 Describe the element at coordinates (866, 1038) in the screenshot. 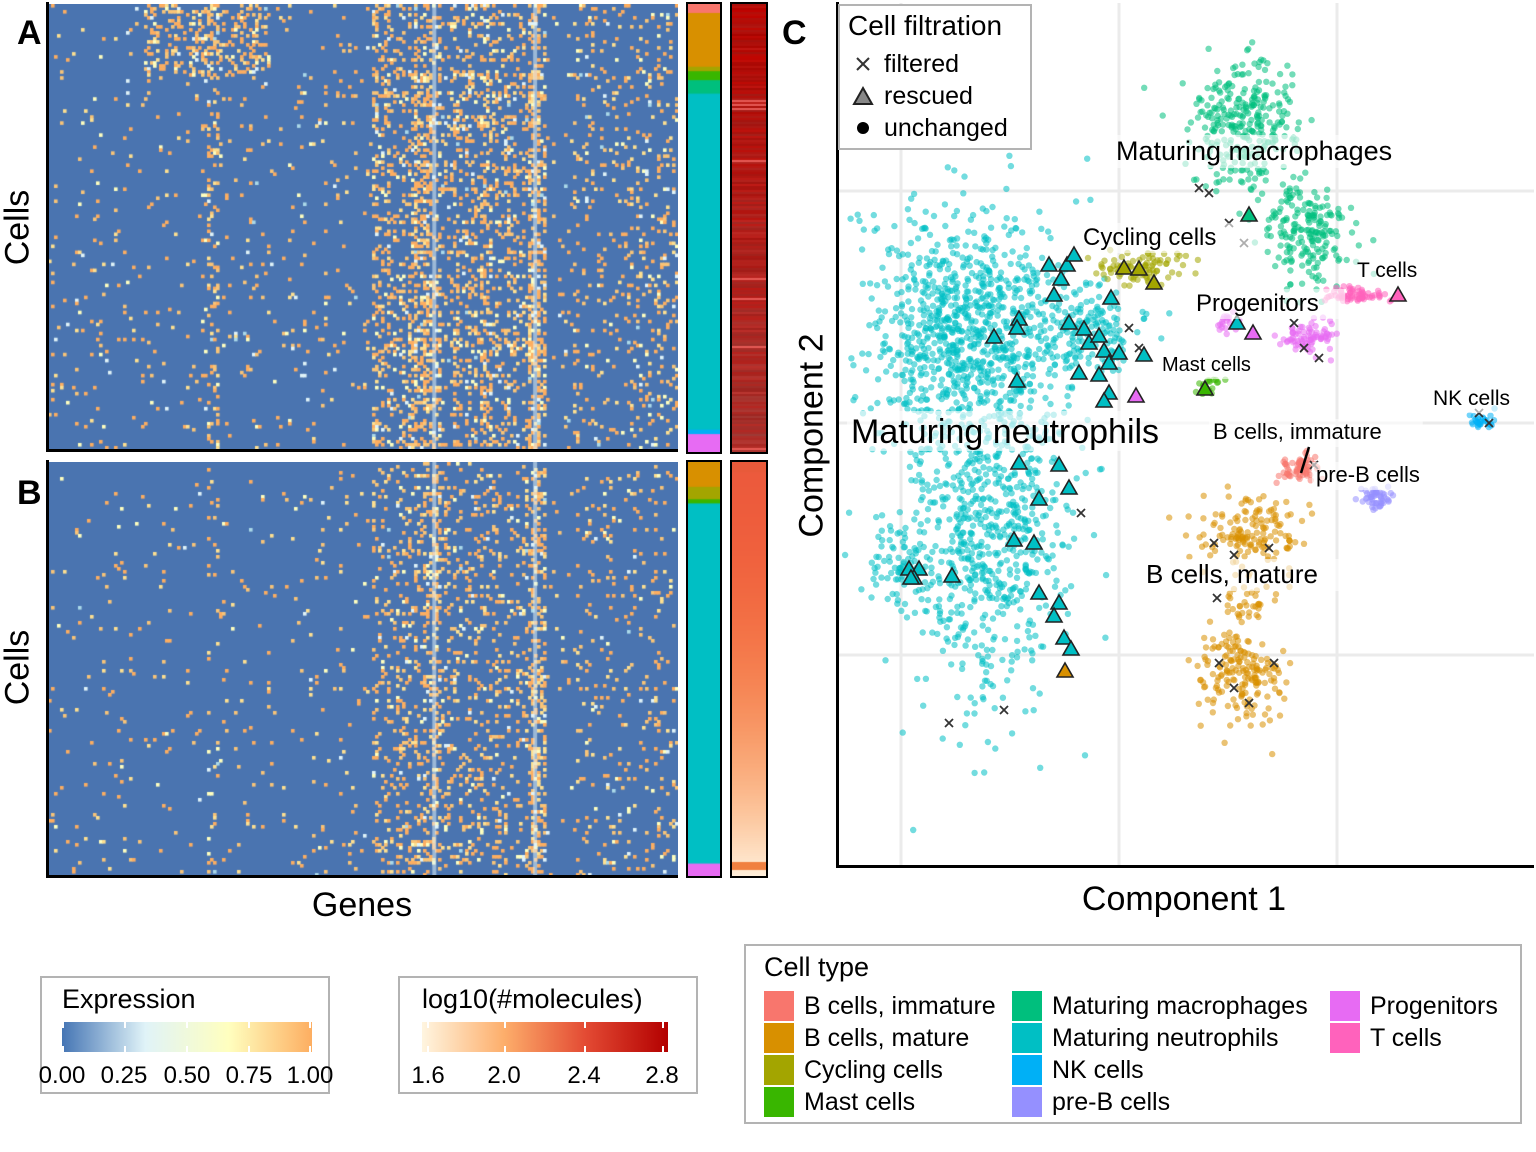

I see `celltype-legend-item: B cells, mature` at that location.